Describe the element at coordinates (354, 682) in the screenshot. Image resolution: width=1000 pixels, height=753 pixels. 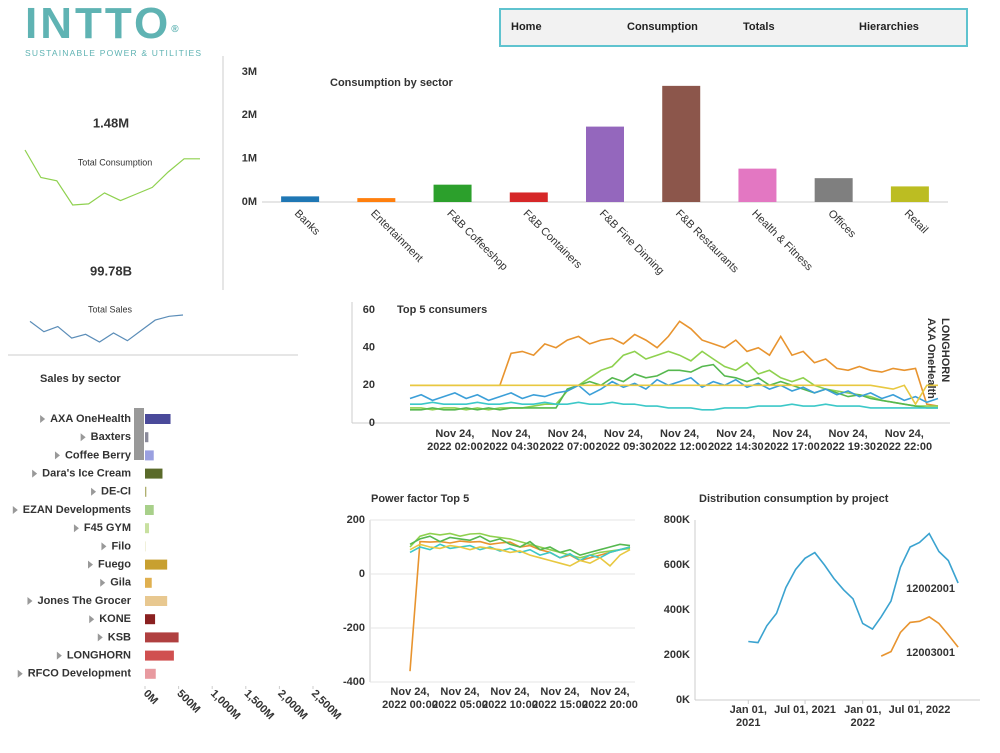
I see `y-tick-label: -400` at that location.